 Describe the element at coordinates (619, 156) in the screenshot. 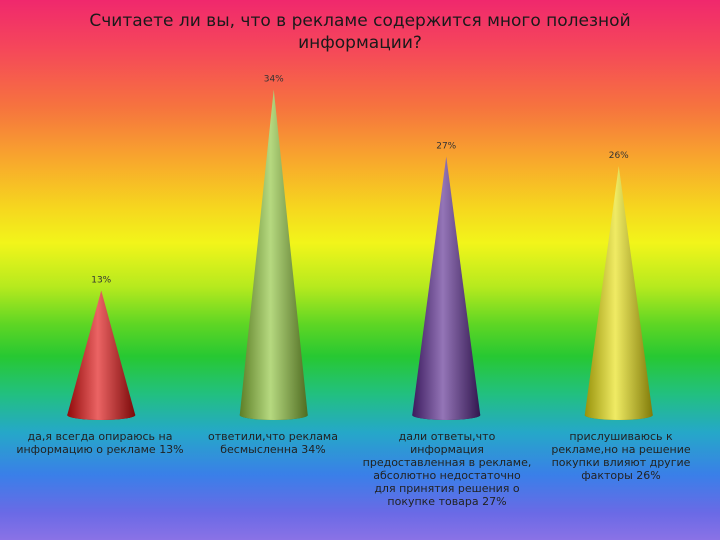

I see `data-label-4: 26%` at that location.